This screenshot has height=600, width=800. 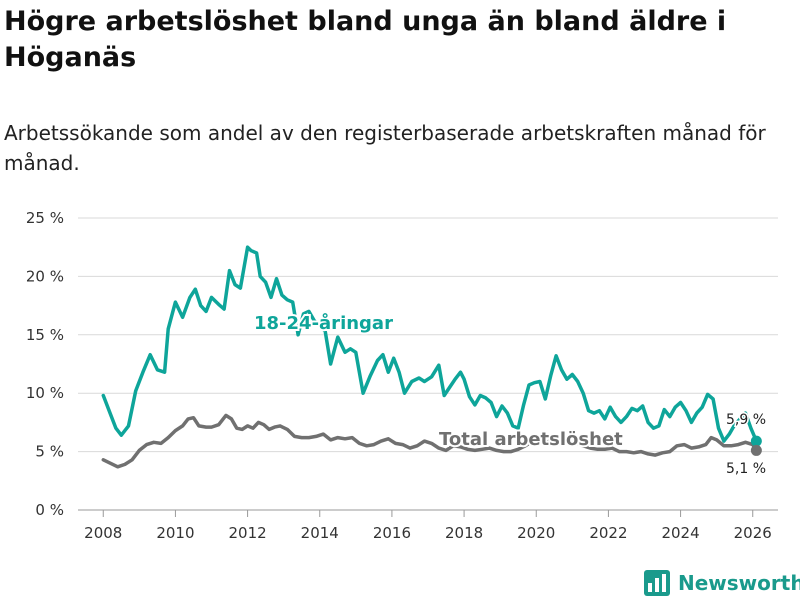 I want to click on x-tick-label: 2022, so click(x=608, y=533).